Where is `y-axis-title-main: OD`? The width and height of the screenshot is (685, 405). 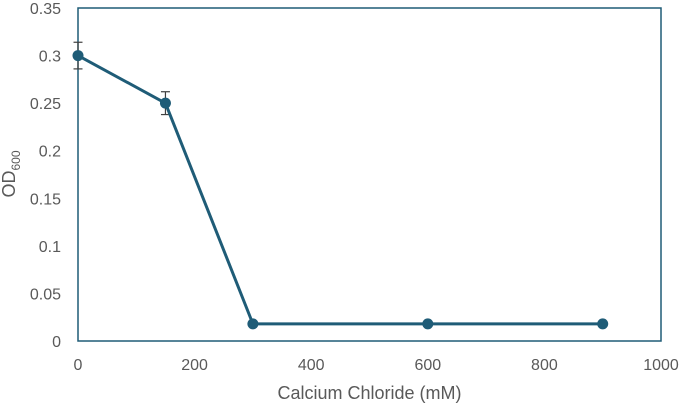
y-axis-title-main: OD is located at coordinates (9, 184).